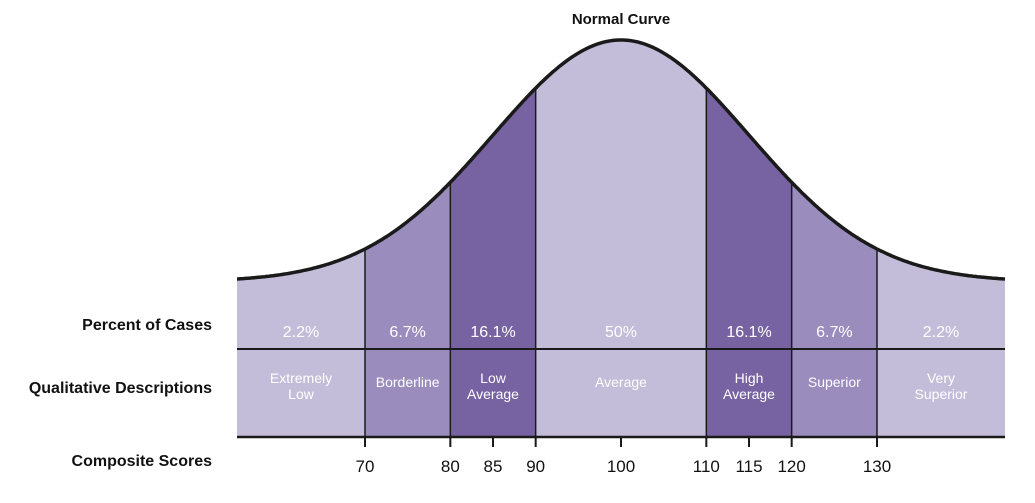  I want to click on tick-label-70: 70, so click(365, 466).